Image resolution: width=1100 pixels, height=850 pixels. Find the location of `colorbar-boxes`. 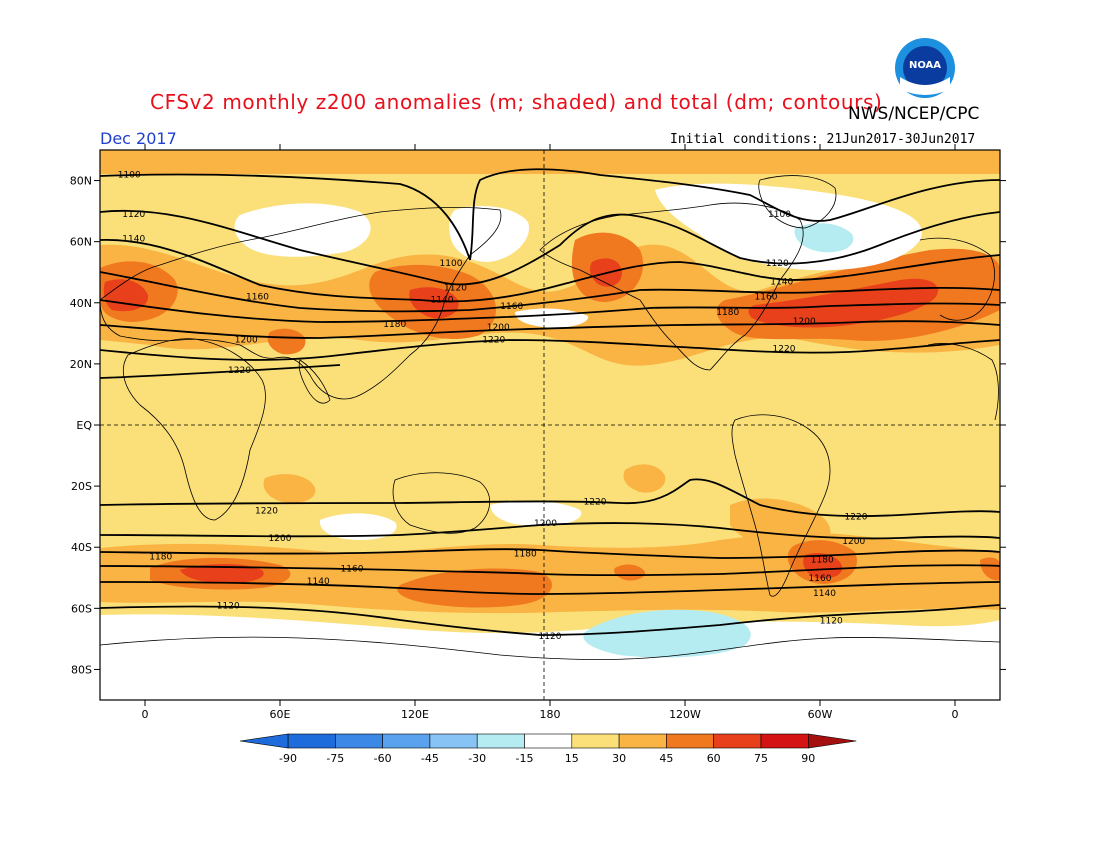

colorbar-boxes is located at coordinates (548, 741).